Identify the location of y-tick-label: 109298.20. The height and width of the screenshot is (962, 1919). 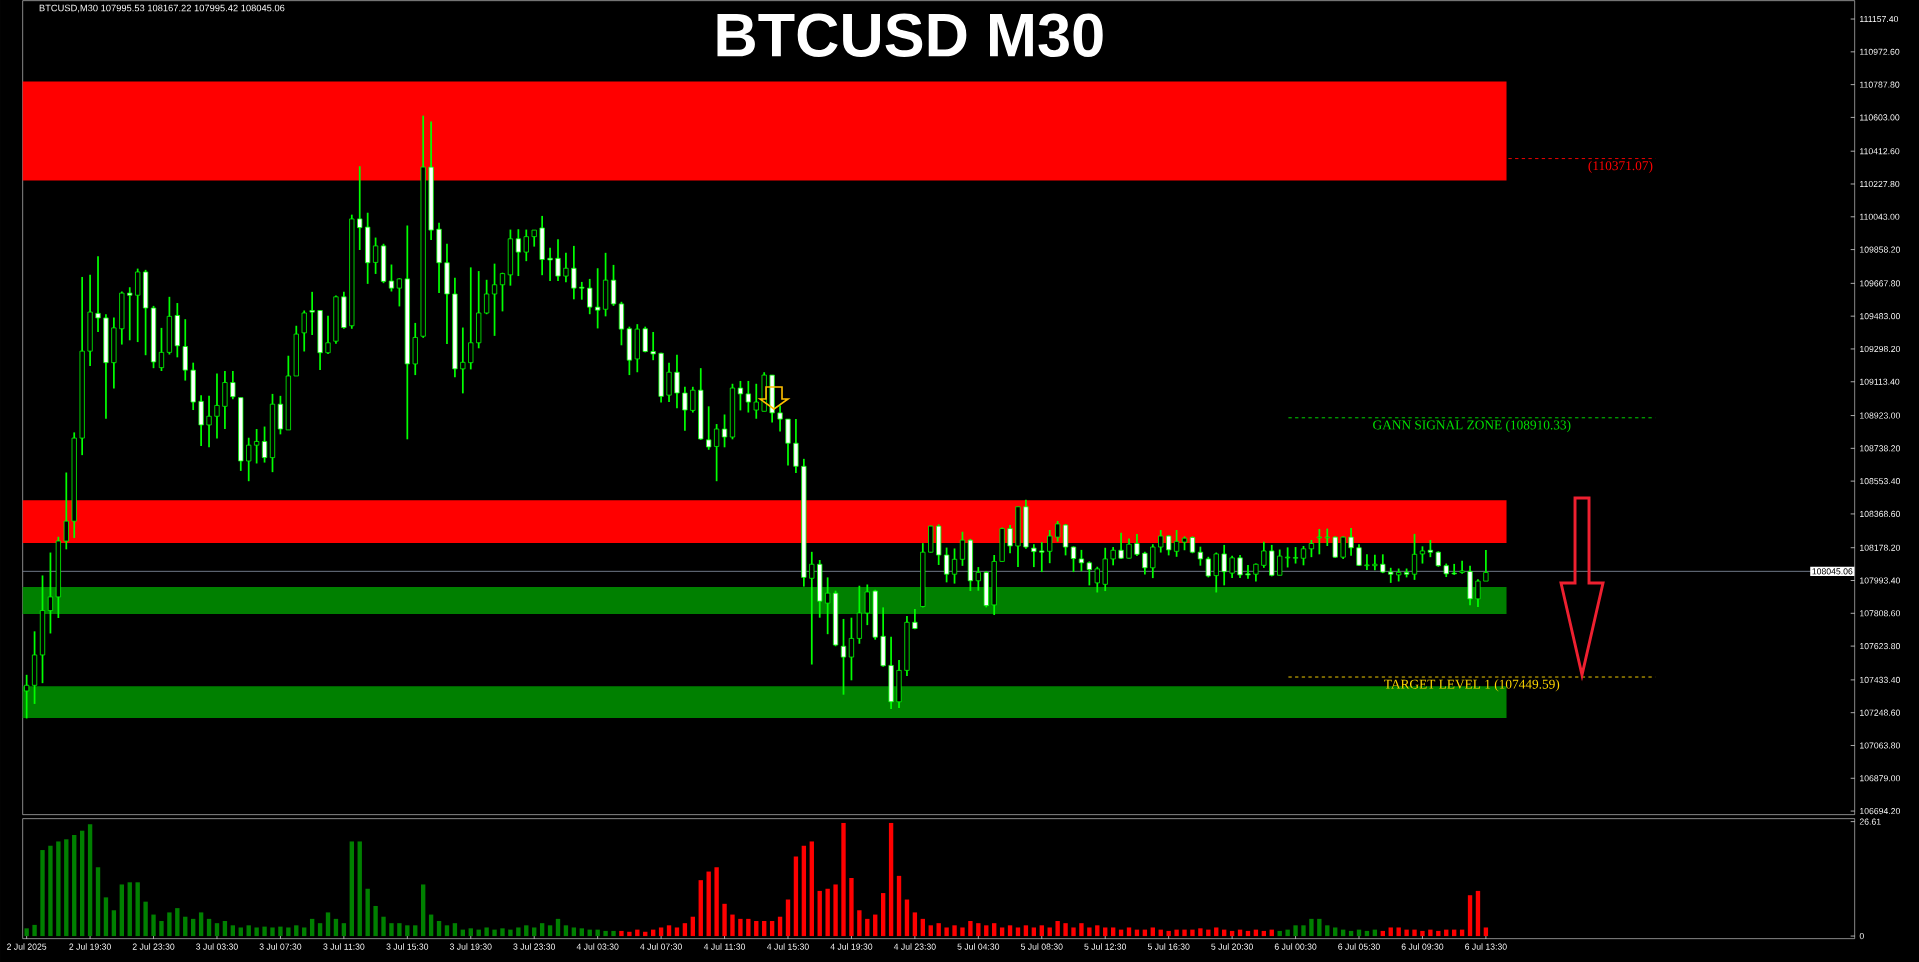
(1880, 349).